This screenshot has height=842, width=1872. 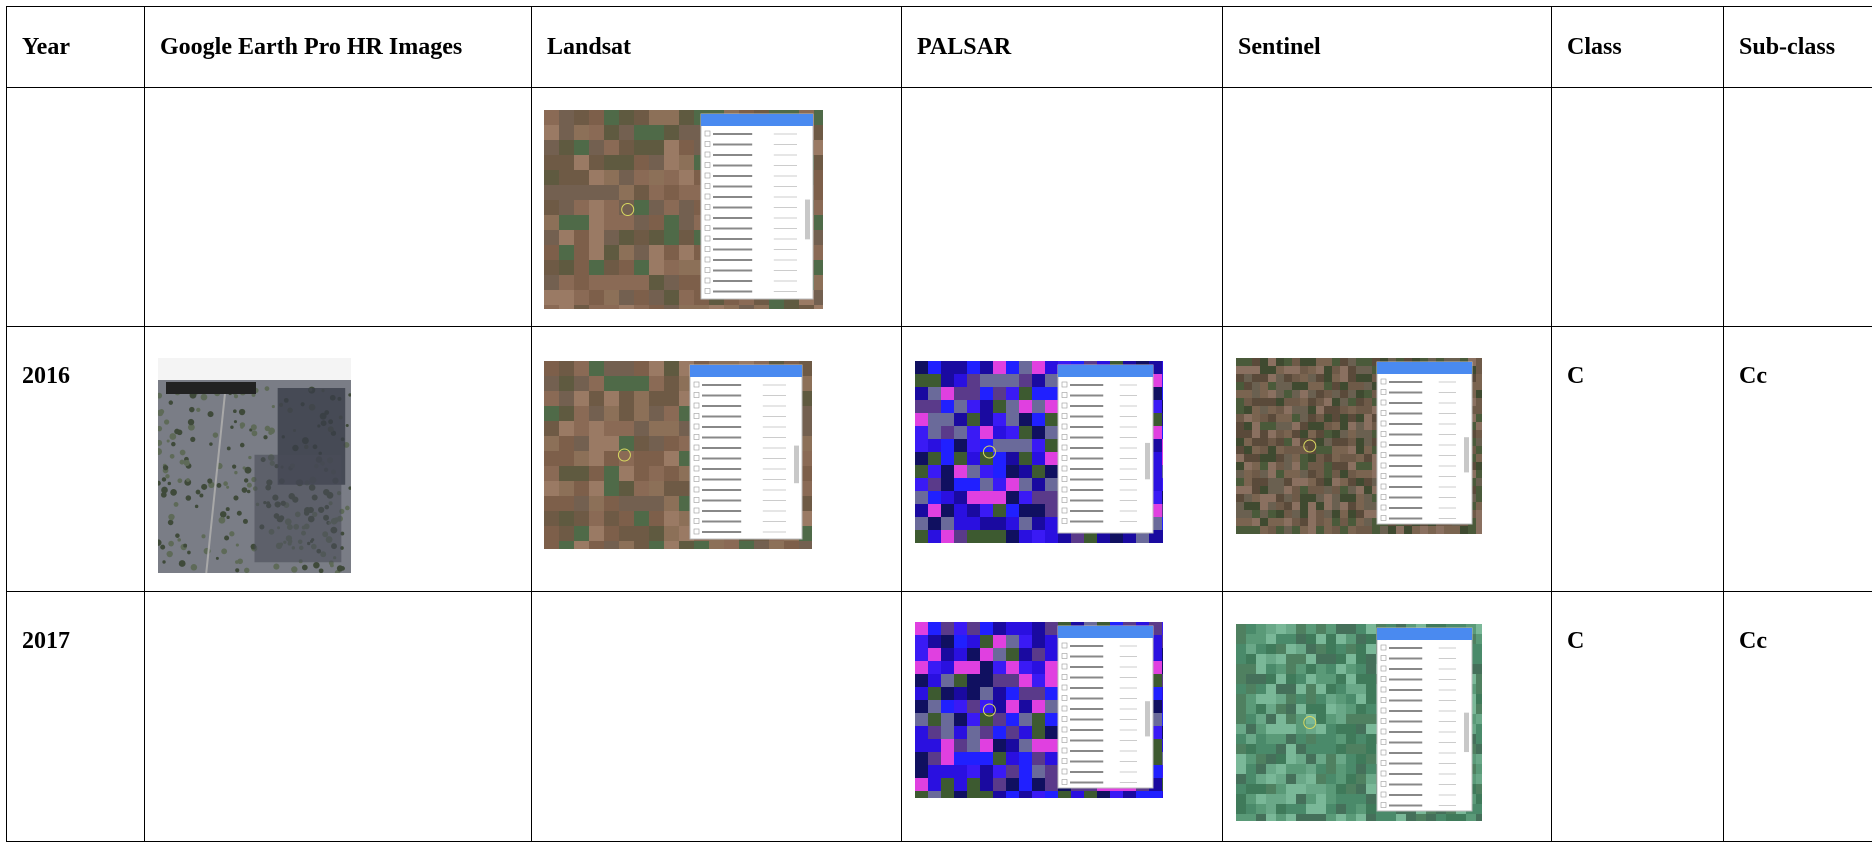 I want to click on layers-panel, so click(x=1424, y=443).